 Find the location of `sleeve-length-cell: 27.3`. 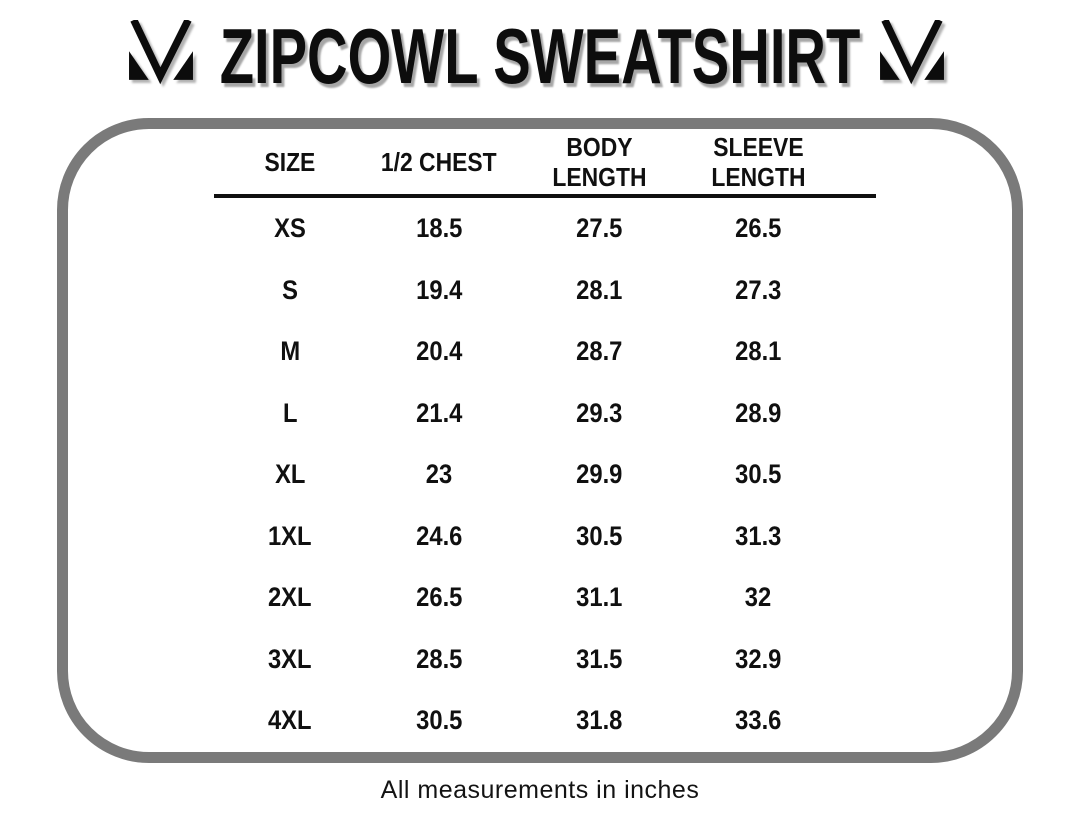

sleeve-length-cell: 27.3 is located at coordinates (758, 290).